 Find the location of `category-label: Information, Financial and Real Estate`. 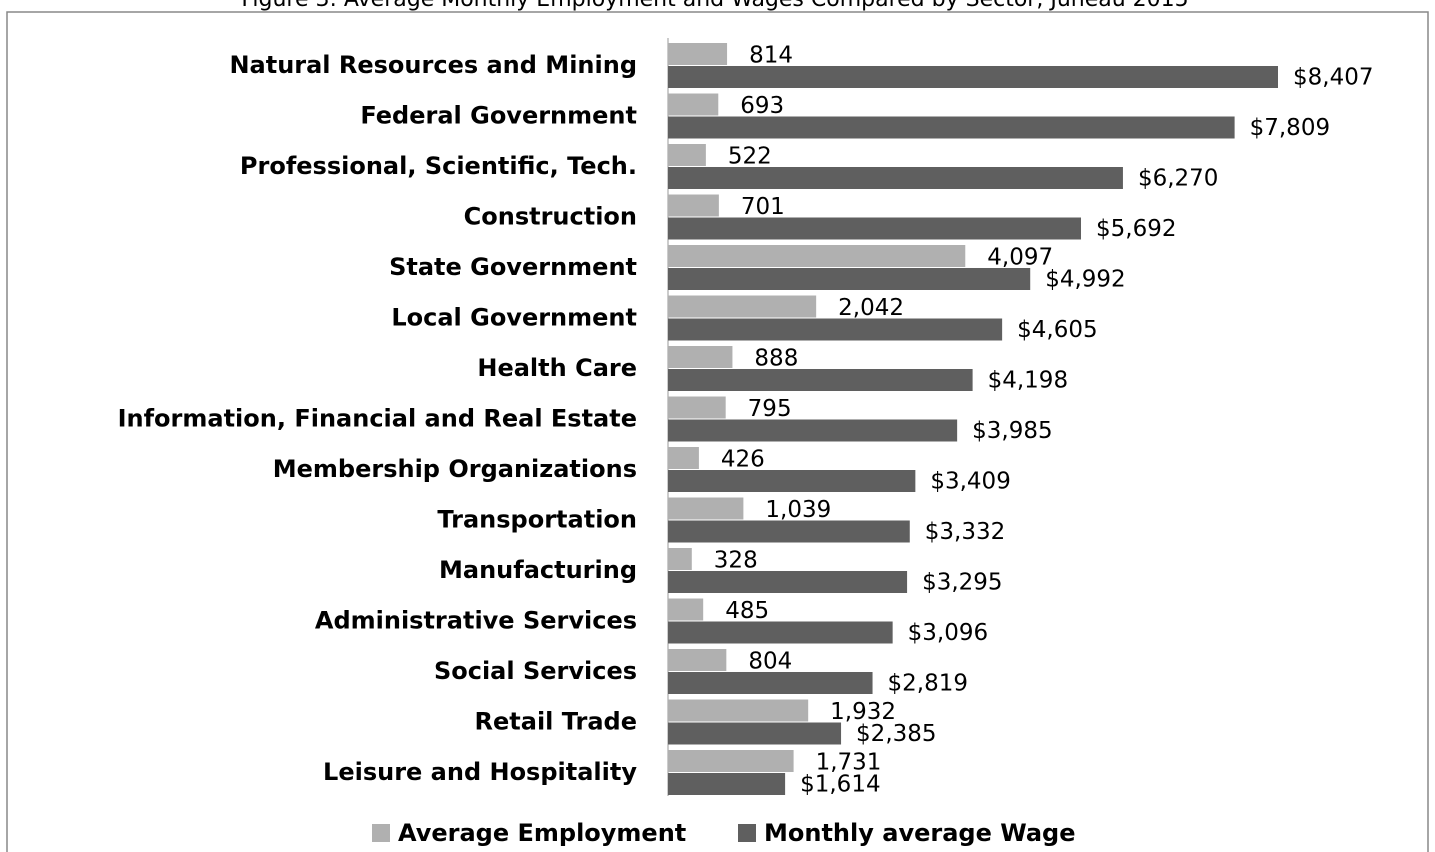

category-label: Information, Financial and Real Estate is located at coordinates (377, 419).